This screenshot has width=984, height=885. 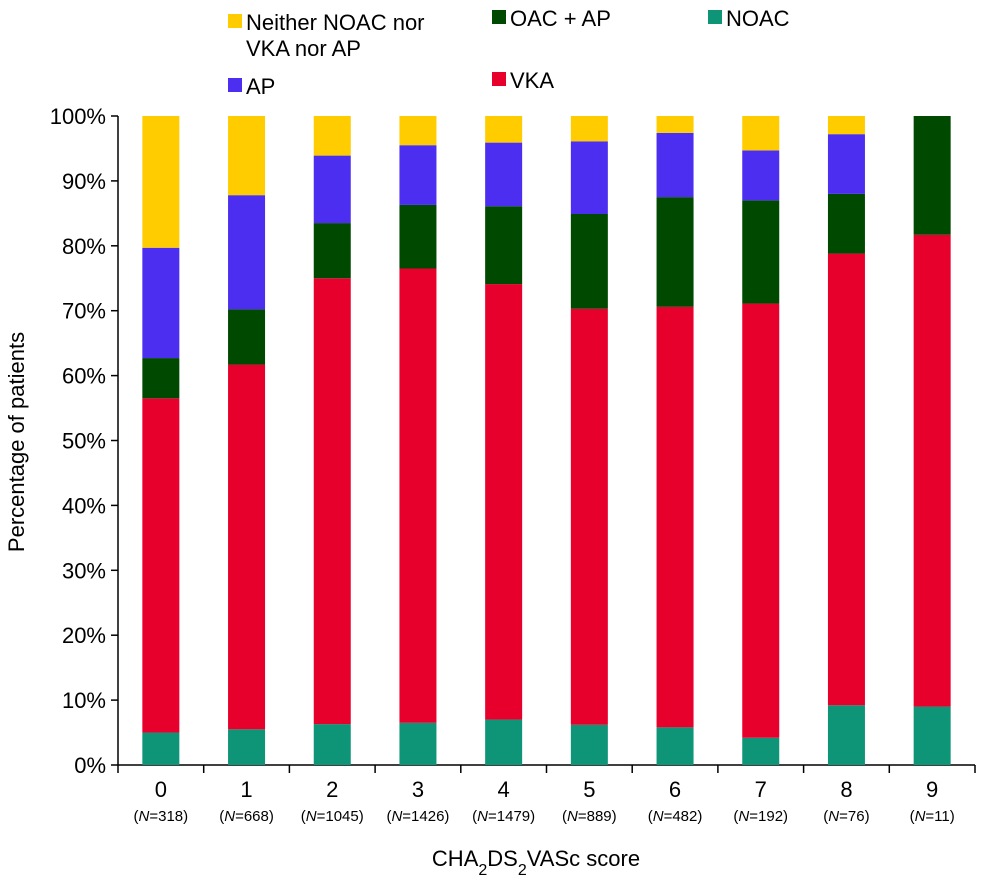 I want to click on y-tick-label: 90%, so click(x=84, y=181).